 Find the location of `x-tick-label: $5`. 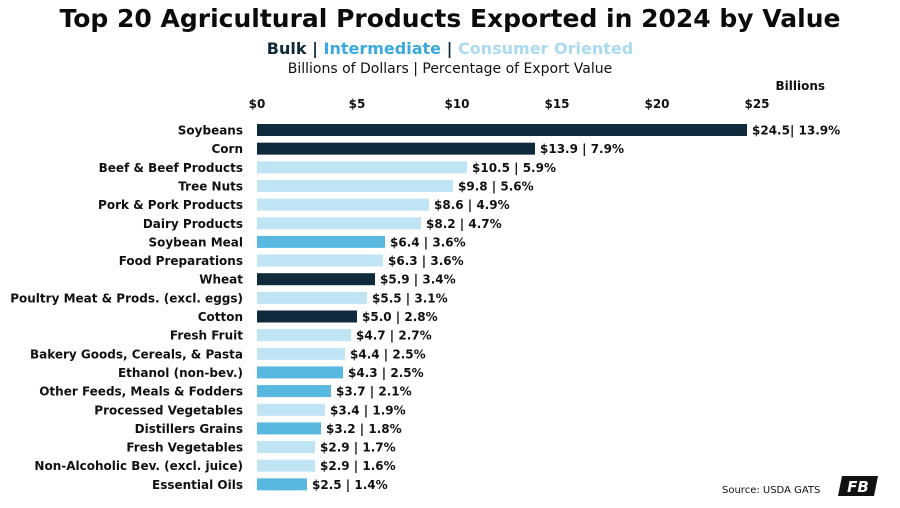

x-tick-label: $5 is located at coordinates (357, 104).